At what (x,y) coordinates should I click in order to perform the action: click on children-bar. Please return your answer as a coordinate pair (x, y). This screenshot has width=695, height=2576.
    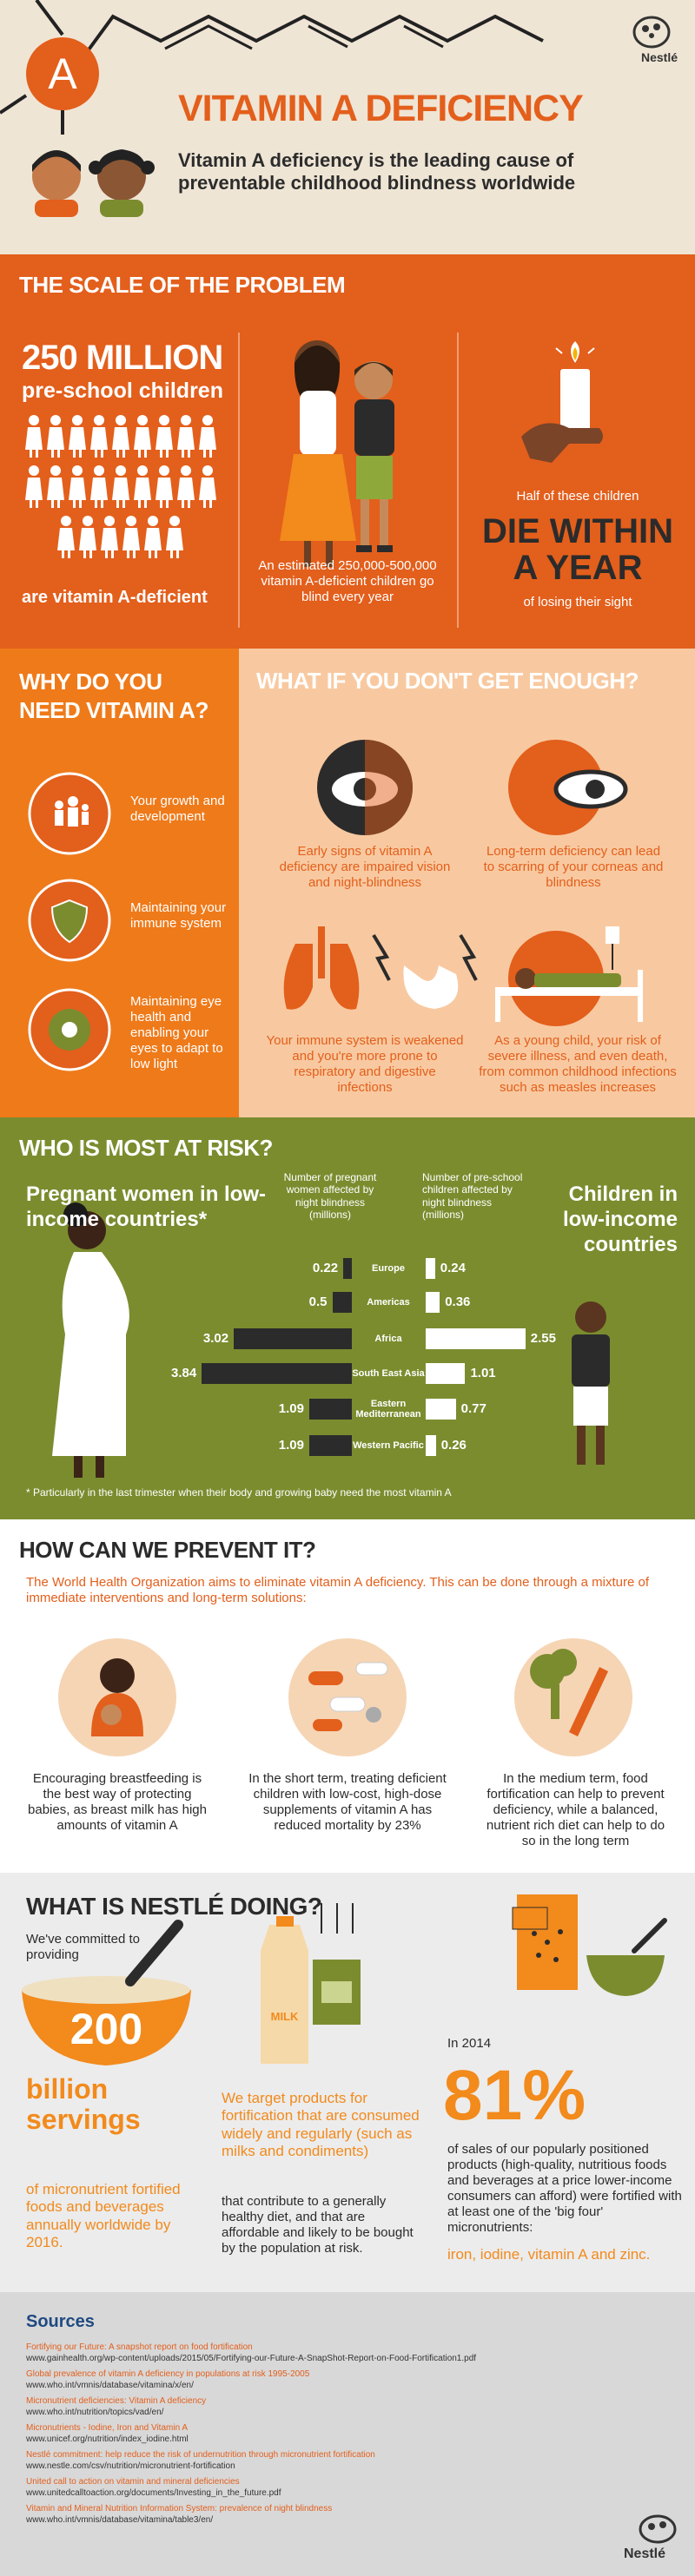
    Looking at the image, I should click on (433, 1302).